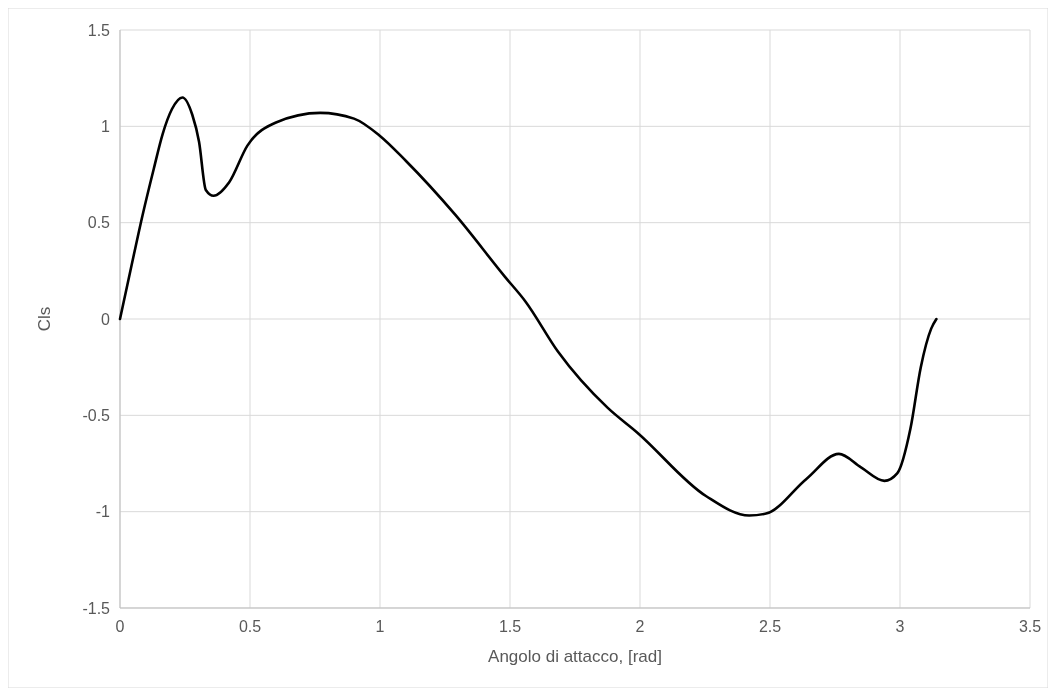  I want to click on y-tick-label: -0.5, so click(96, 415).